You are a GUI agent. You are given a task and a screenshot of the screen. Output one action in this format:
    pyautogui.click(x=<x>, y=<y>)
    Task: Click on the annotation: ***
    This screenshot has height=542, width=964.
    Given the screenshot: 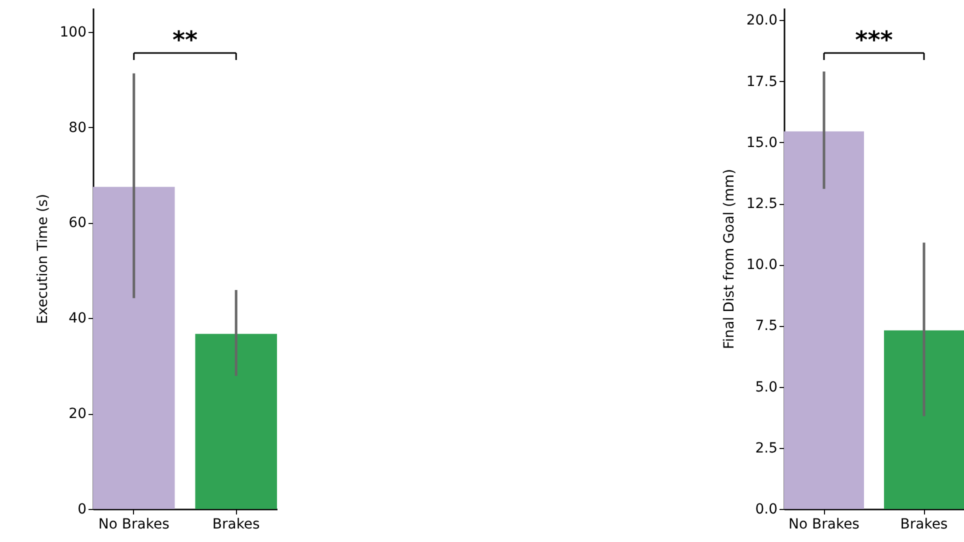 What is the action you would take?
    pyautogui.click(x=874, y=40)
    